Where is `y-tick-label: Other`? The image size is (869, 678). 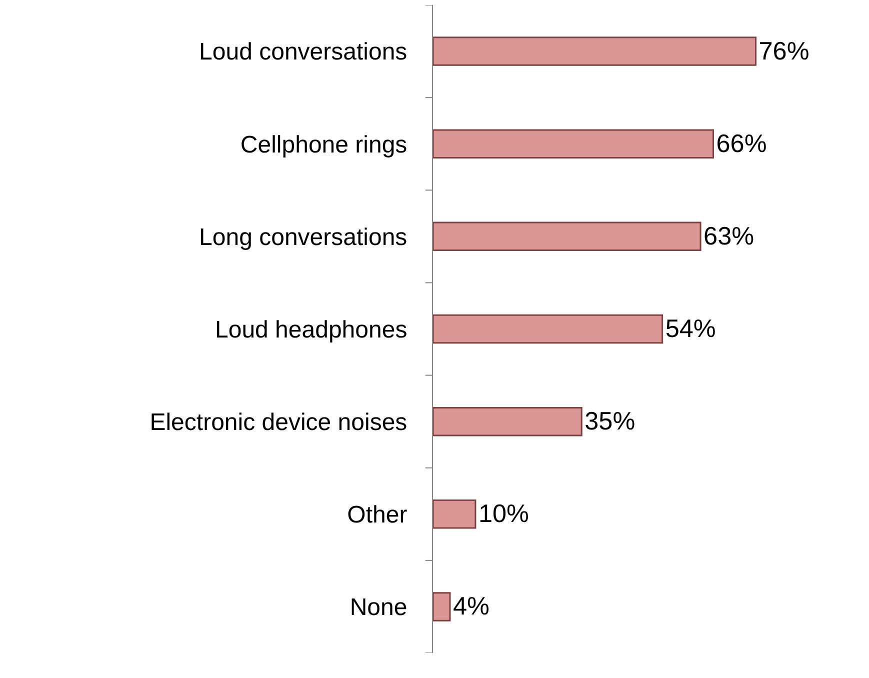
y-tick-label: Other is located at coordinates (377, 515).